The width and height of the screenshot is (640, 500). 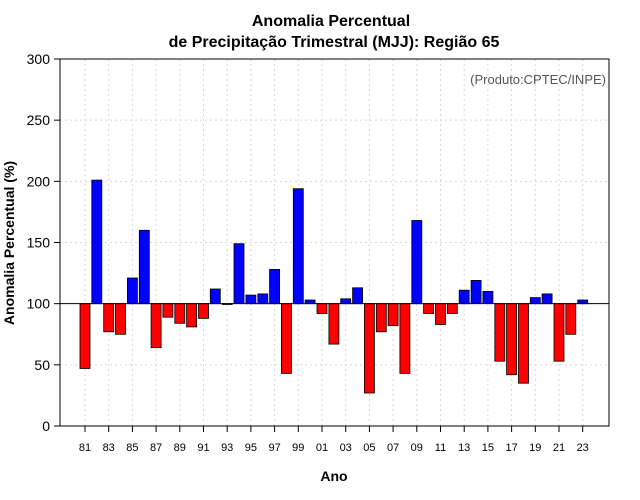 What do you see at coordinates (488, 448) in the screenshot?
I see `x-tick-label: 15` at bounding box center [488, 448].